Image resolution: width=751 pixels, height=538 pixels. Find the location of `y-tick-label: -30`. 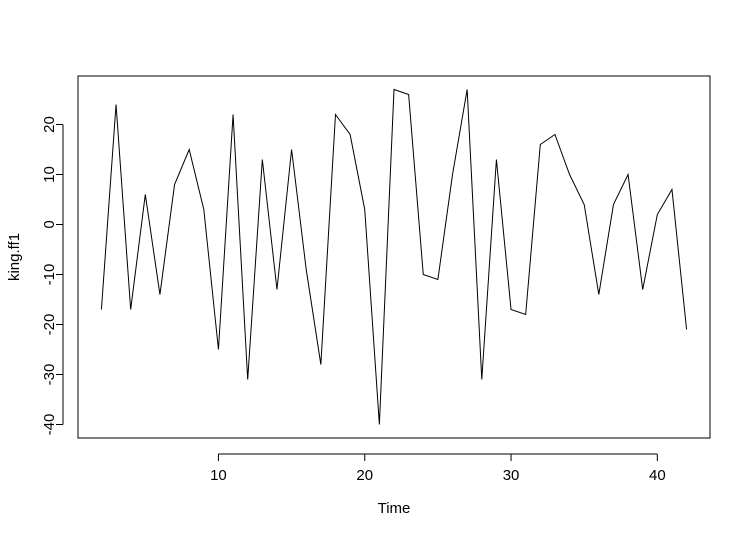

y-tick-label: -30 is located at coordinates (49, 375).